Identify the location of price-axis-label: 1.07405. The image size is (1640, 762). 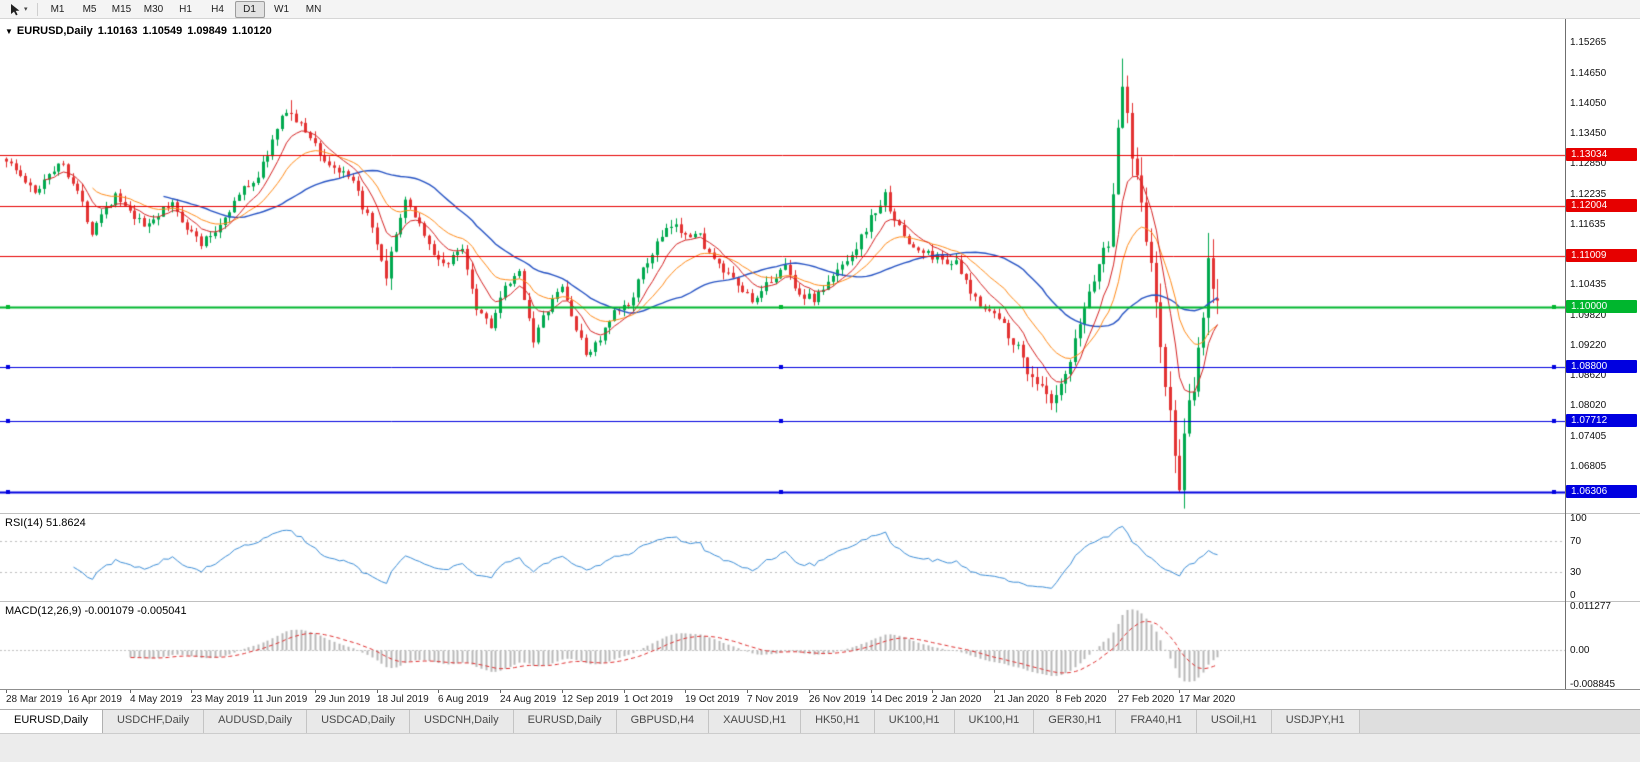
(1588, 436).